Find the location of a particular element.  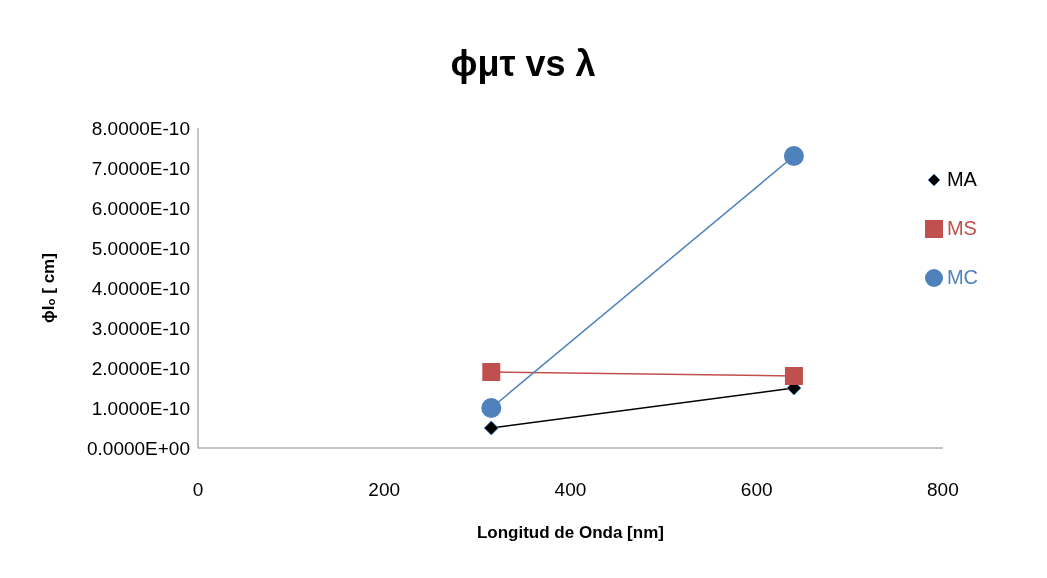

y-tick-label: 3.0000E-10 is located at coordinates (140, 328).